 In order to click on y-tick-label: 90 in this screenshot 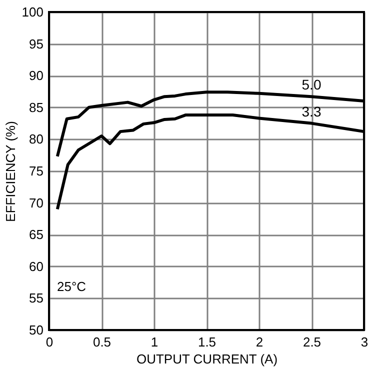, I will do `click(36, 76)`.